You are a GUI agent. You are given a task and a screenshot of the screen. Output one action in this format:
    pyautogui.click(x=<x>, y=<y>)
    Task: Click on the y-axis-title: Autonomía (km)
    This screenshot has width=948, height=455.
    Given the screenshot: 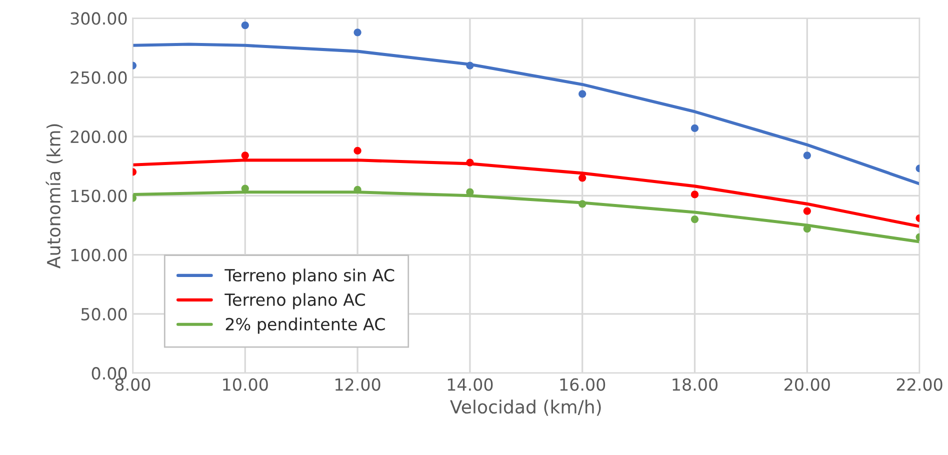 What is the action you would take?
    pyautogui.click(x=54, y=196)
    